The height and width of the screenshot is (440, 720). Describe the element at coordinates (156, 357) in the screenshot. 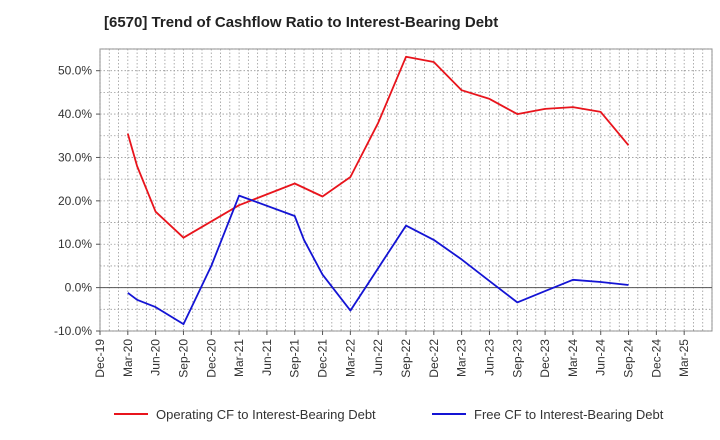

I see `x-tick-label: Jun-20` at that location.